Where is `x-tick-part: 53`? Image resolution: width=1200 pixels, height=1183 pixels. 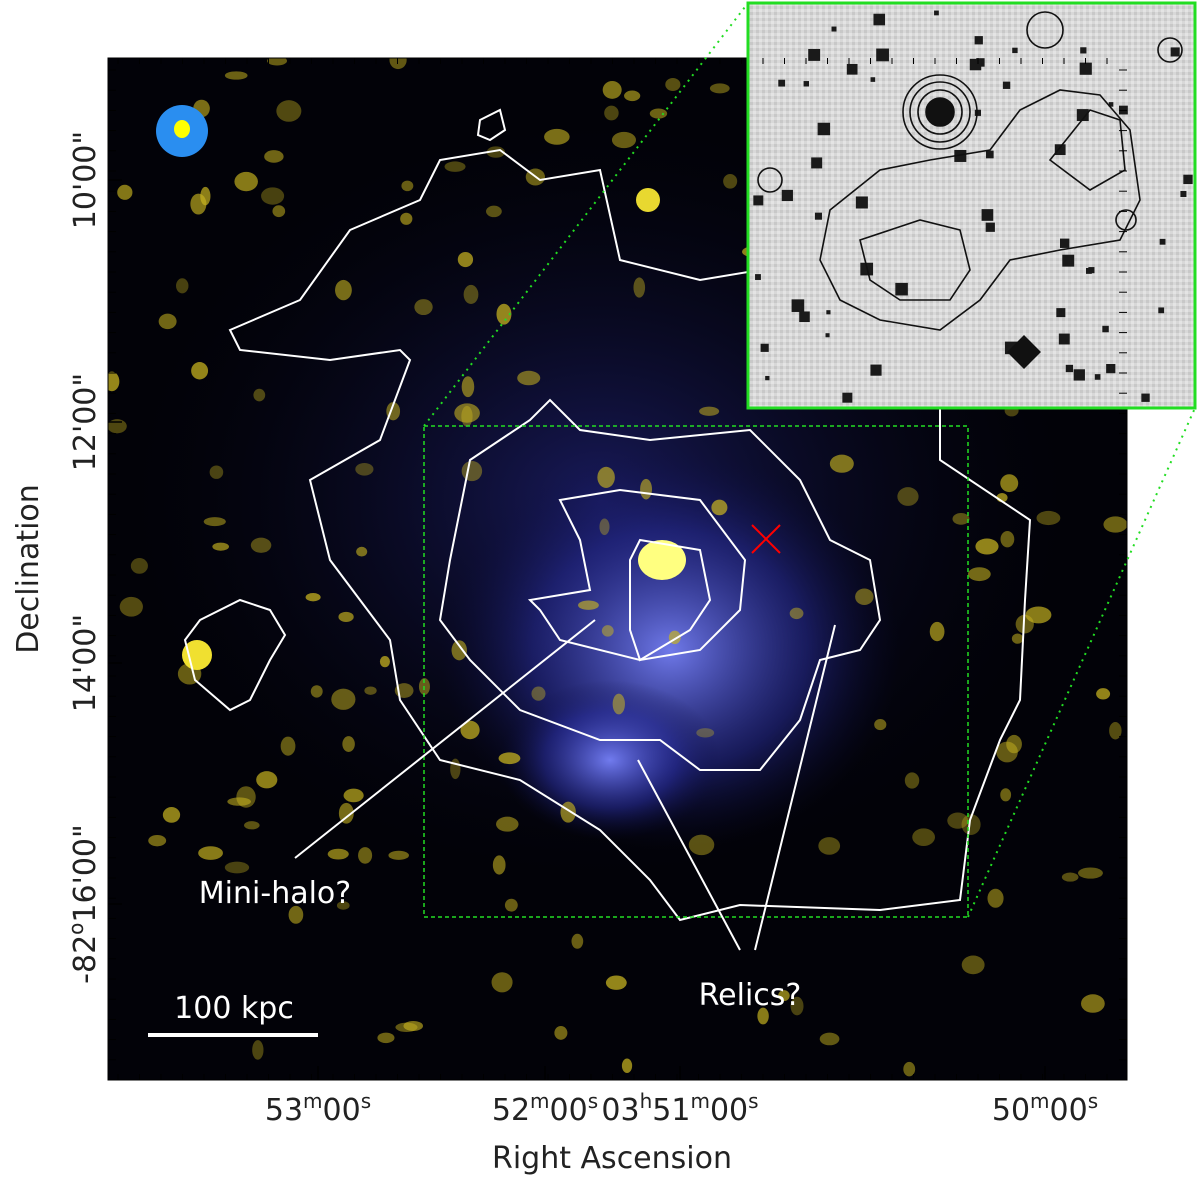 x-tick-part: 53 is located at coordinates (284, 1110).